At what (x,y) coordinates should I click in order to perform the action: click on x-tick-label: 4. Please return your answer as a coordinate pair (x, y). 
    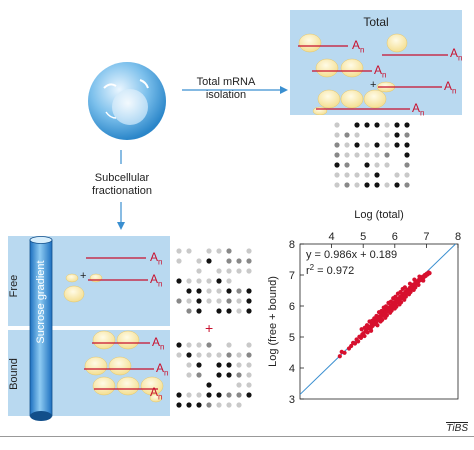
    Looking at the image, I should click on (332, 237).